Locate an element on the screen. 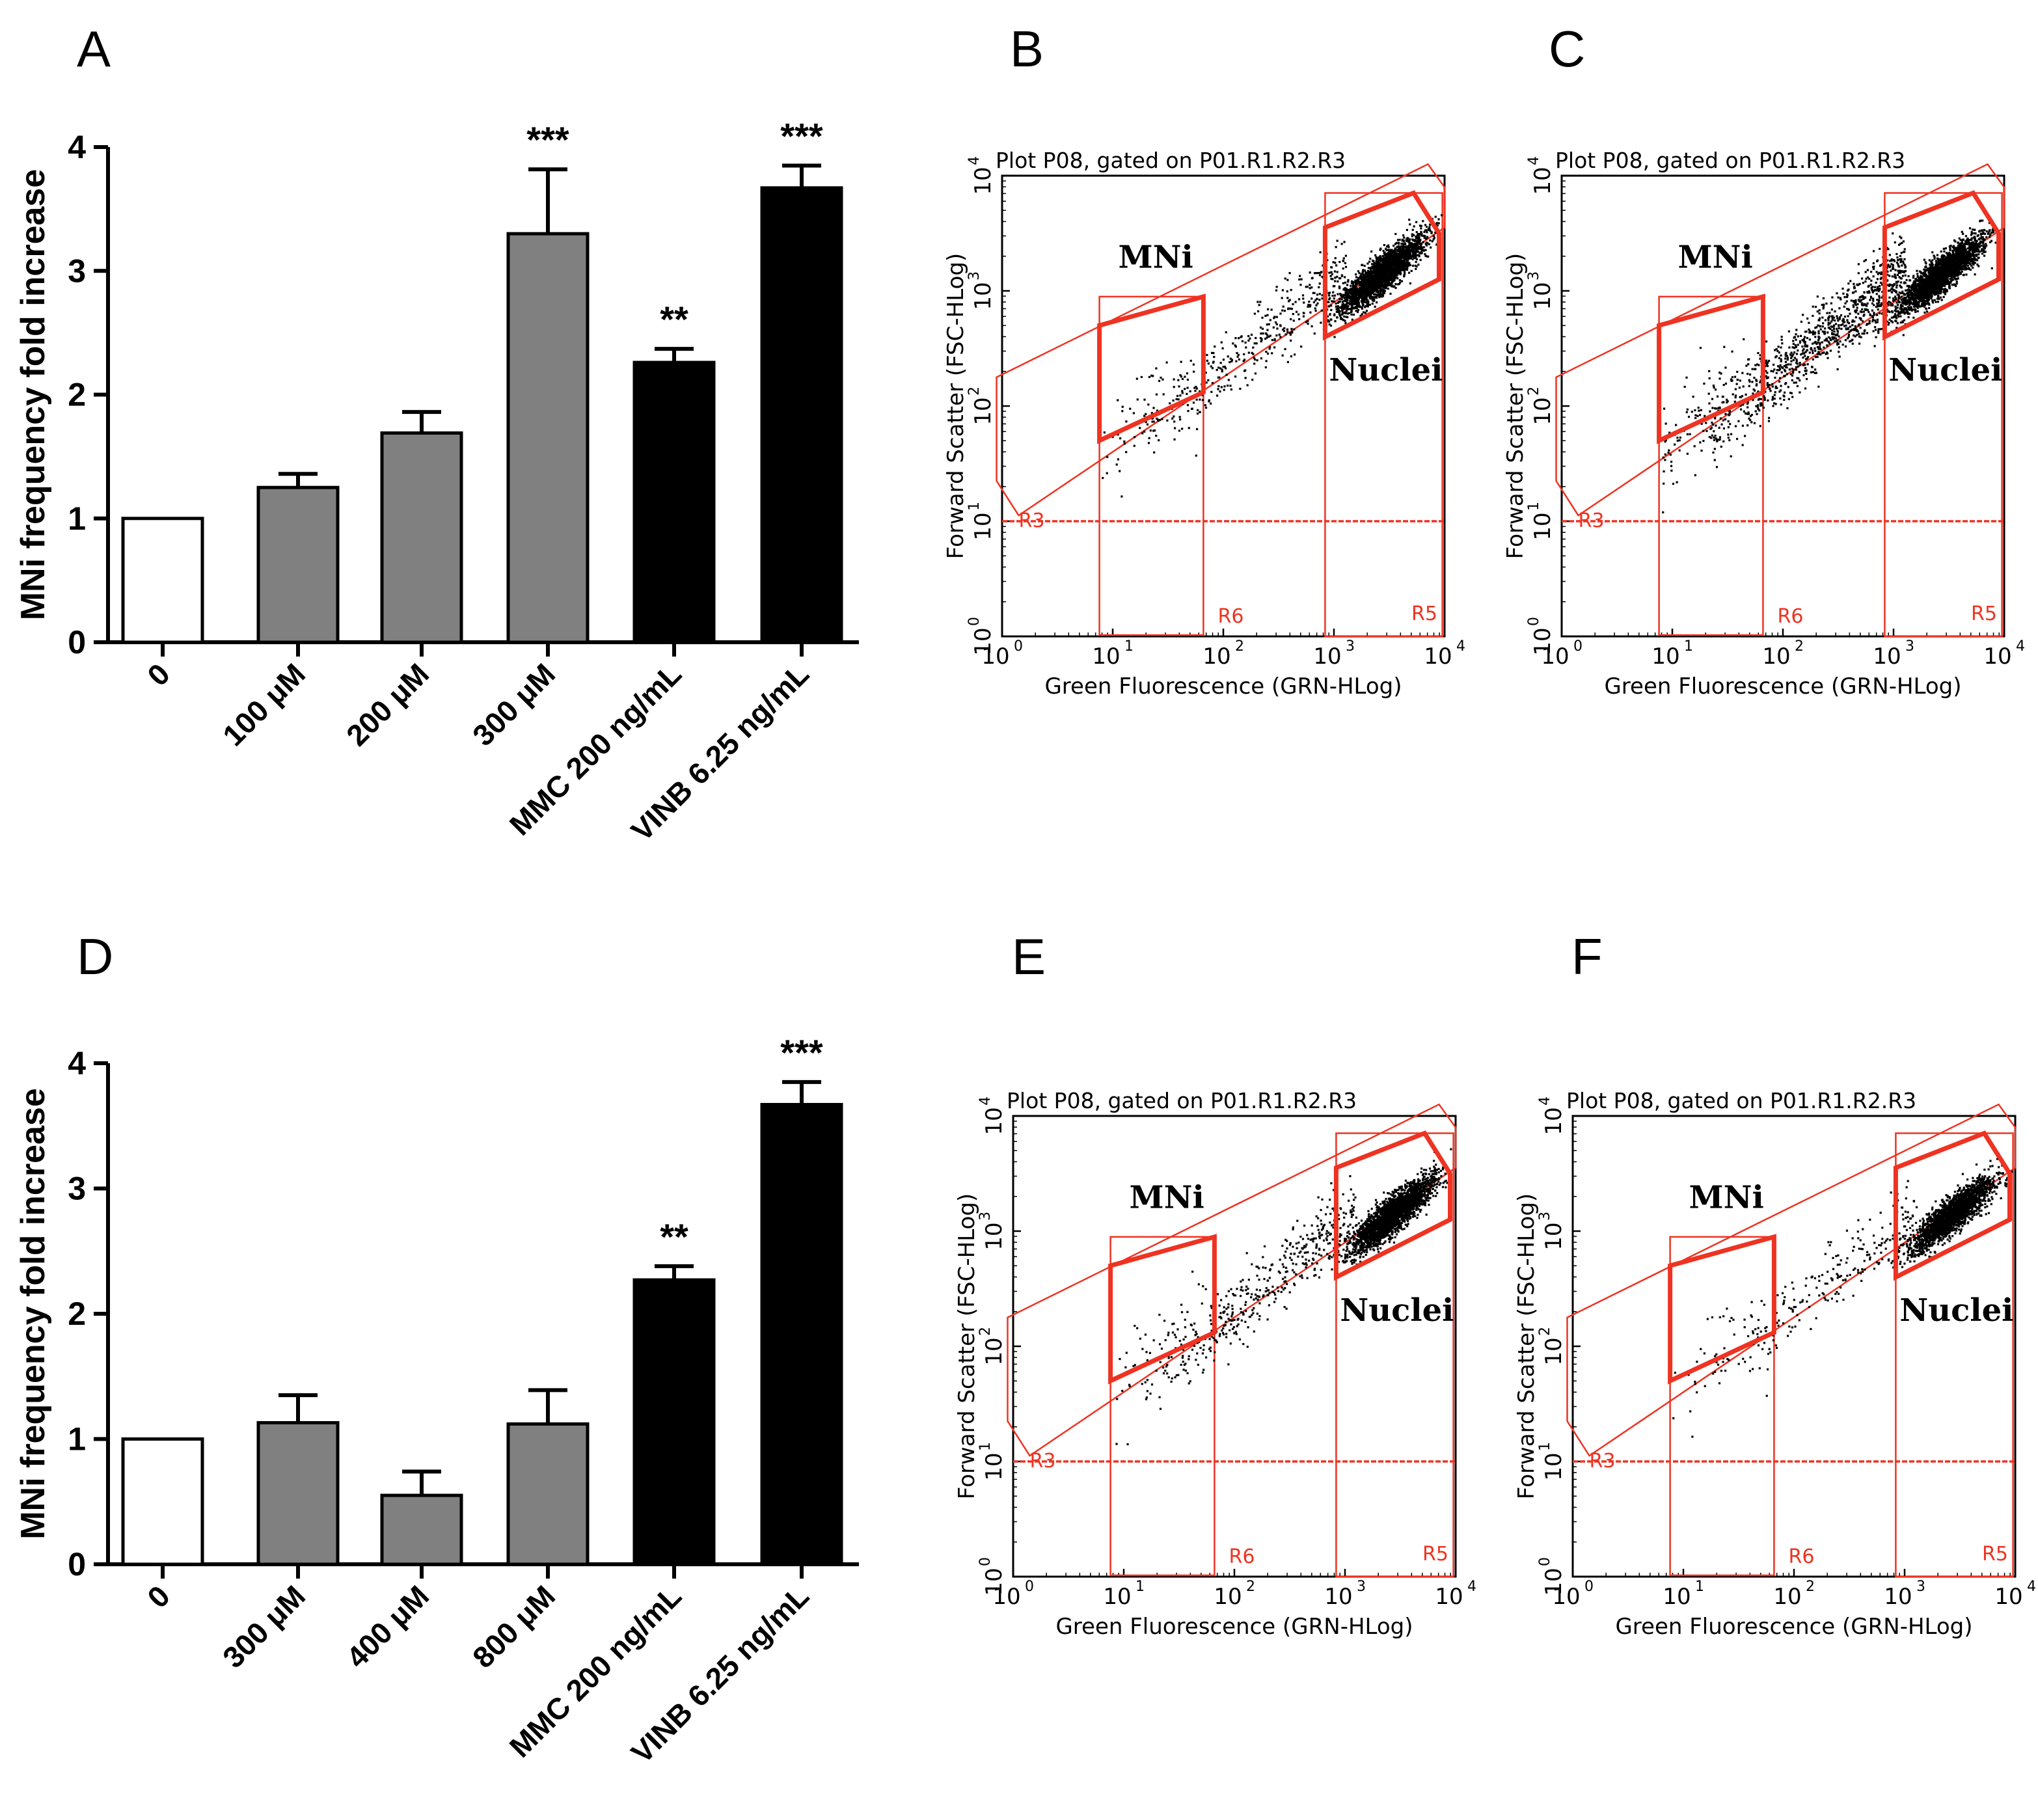  y-tick-label: 2 is located at coordinates (77, 395).